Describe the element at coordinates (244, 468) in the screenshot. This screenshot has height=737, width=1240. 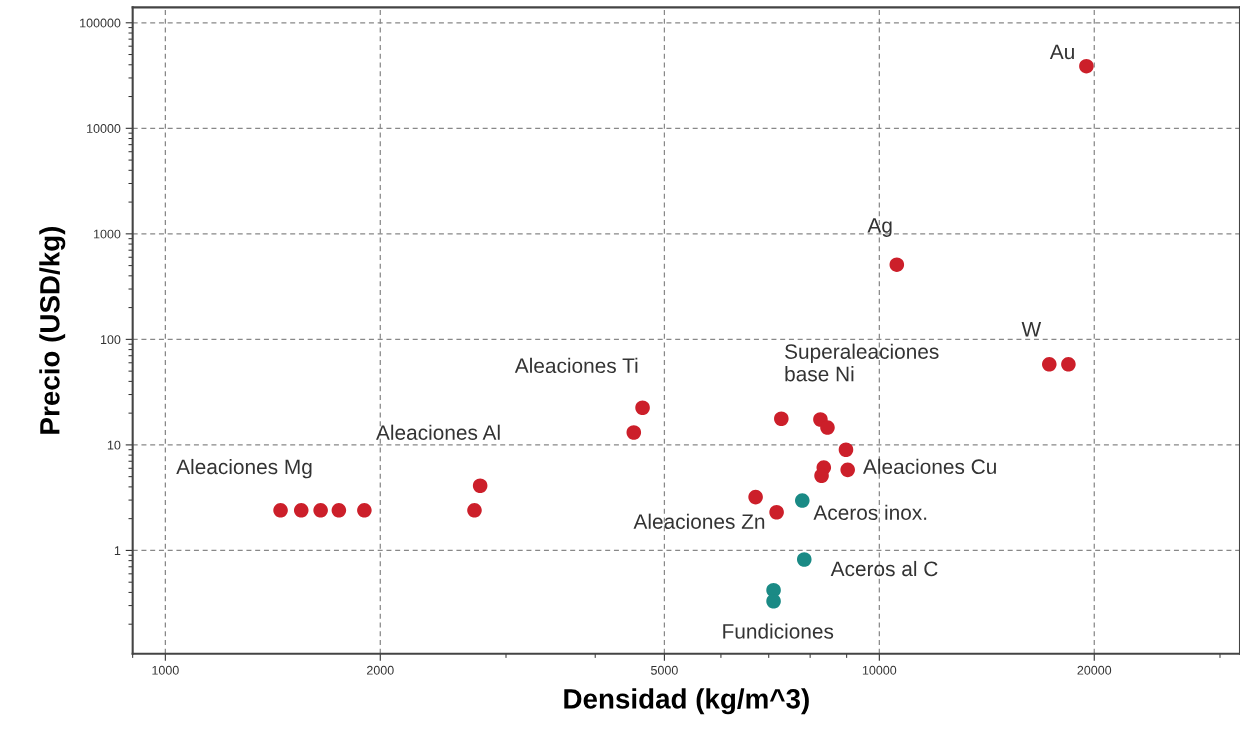
I see `annotation: Aleaciones Mg` at that location.